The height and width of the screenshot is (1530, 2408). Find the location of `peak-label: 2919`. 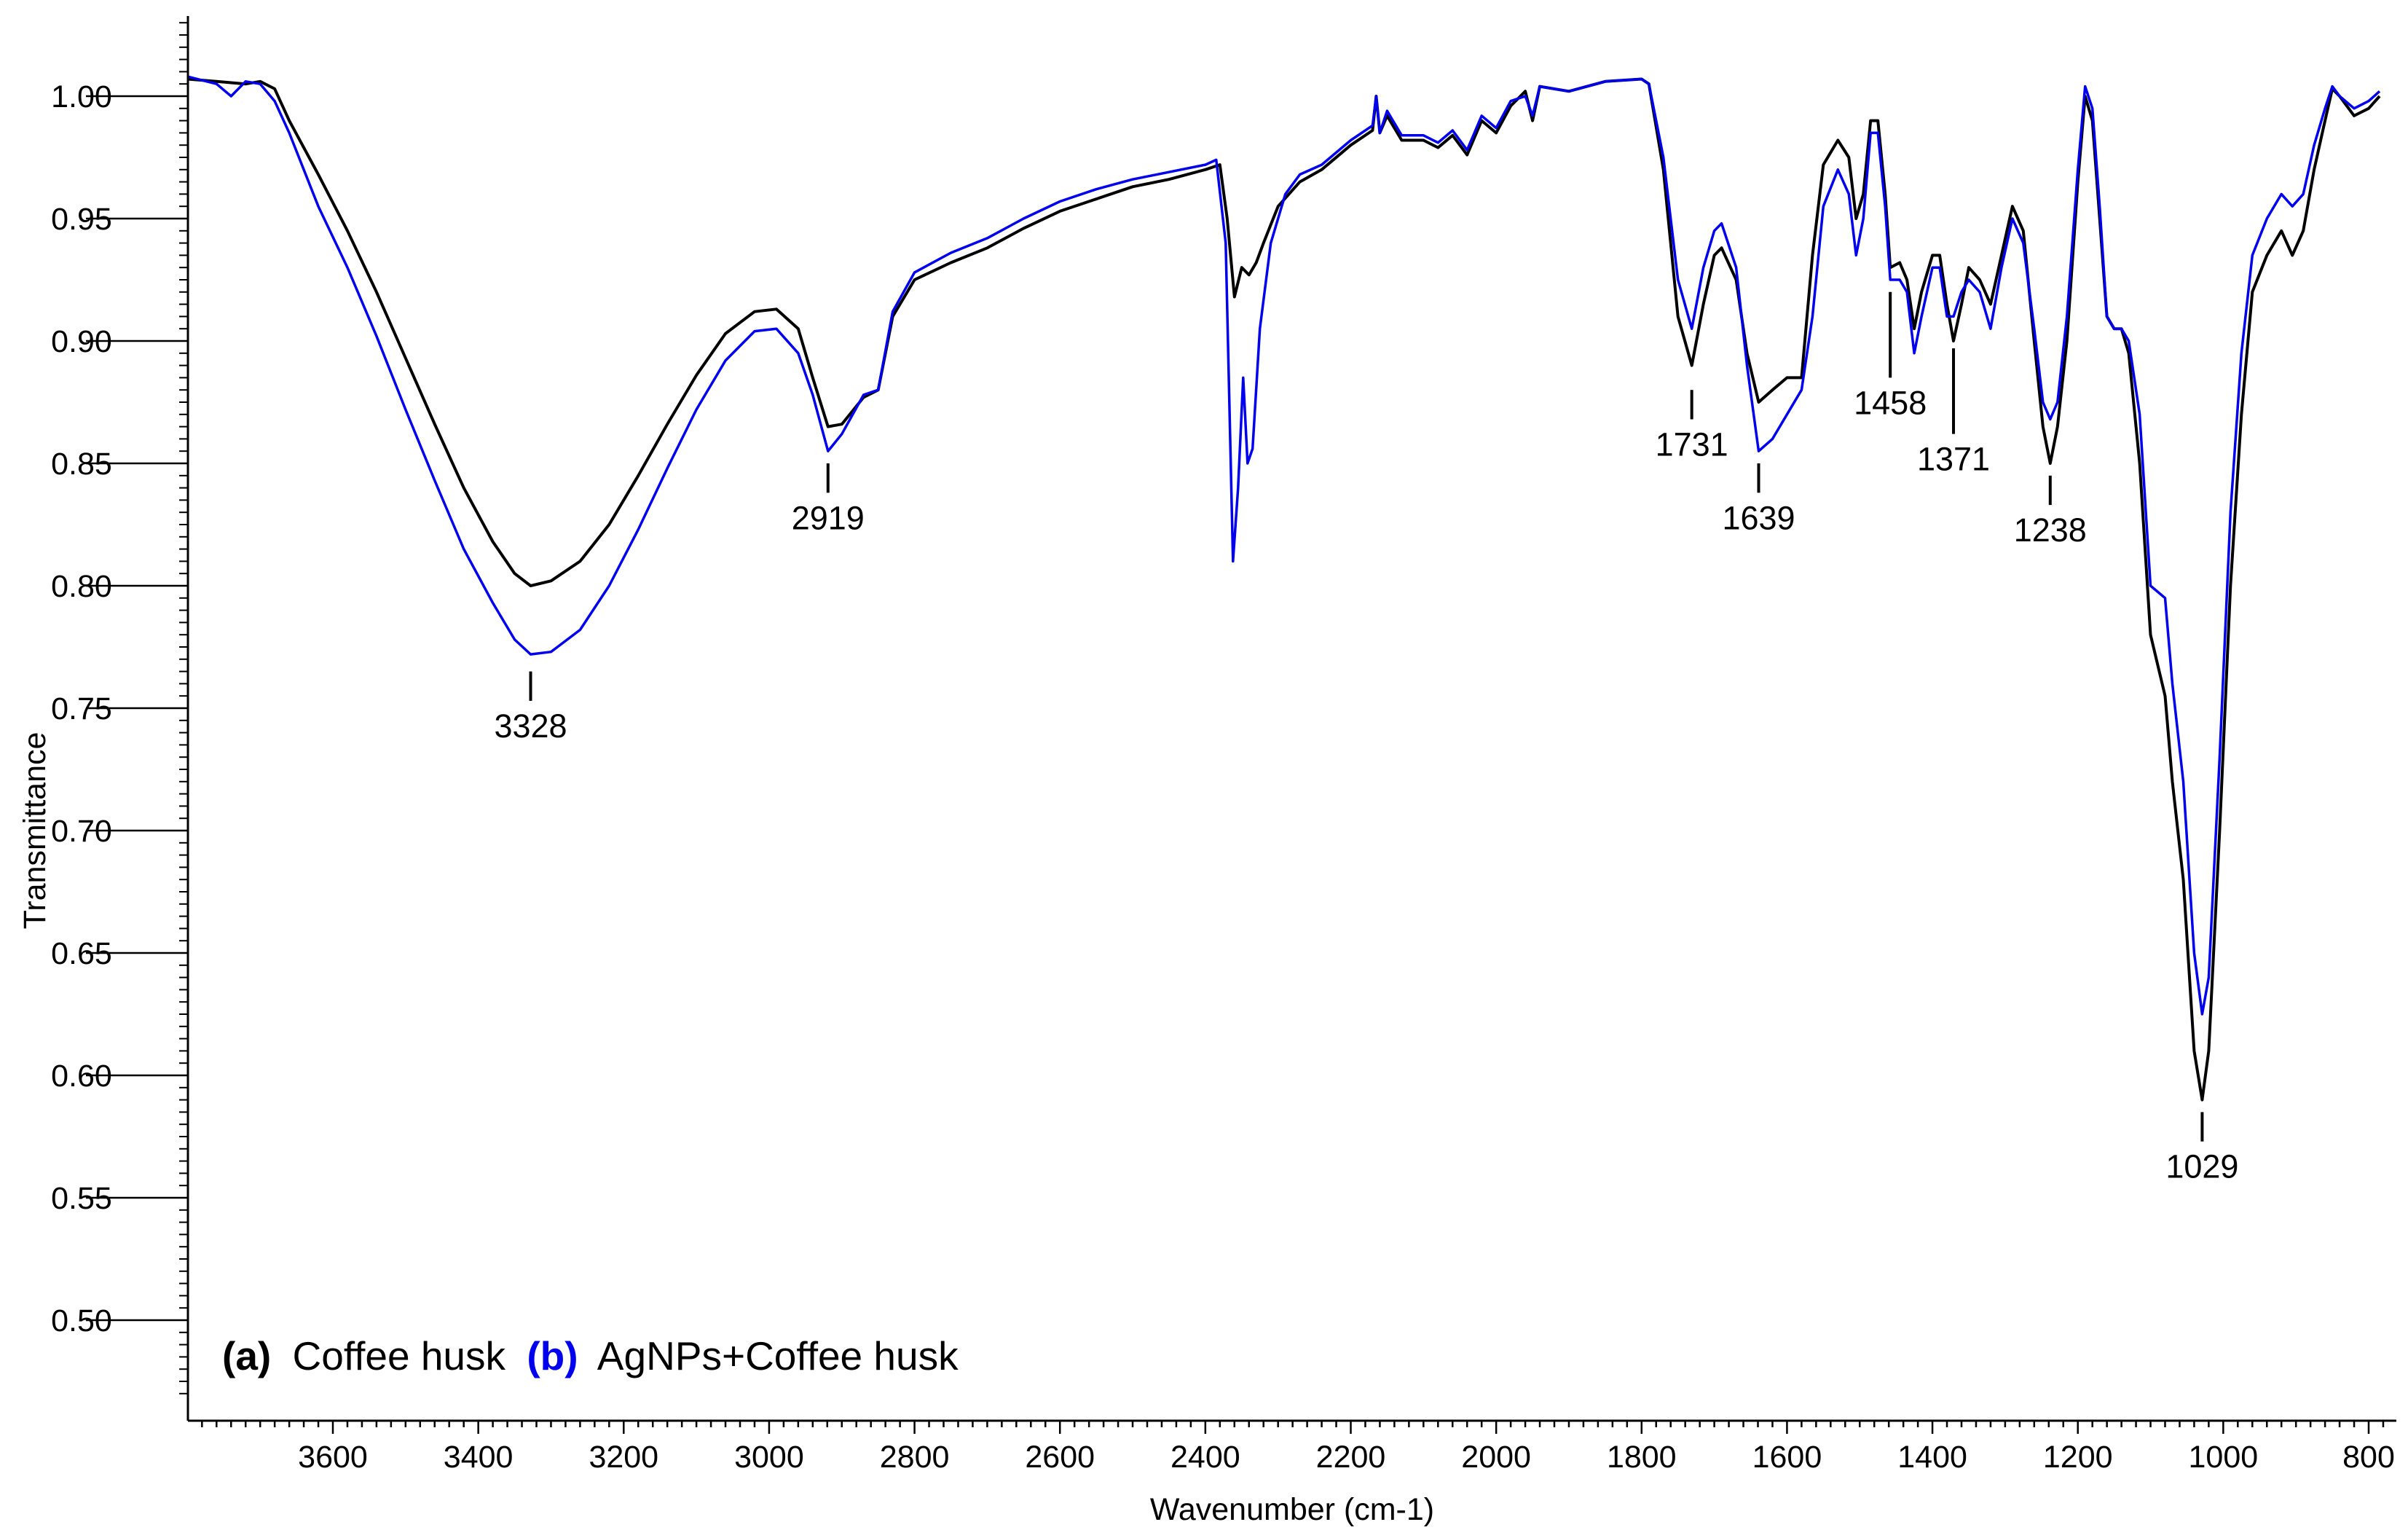

peak-label: 2919 is located at coordinates (828, 517).